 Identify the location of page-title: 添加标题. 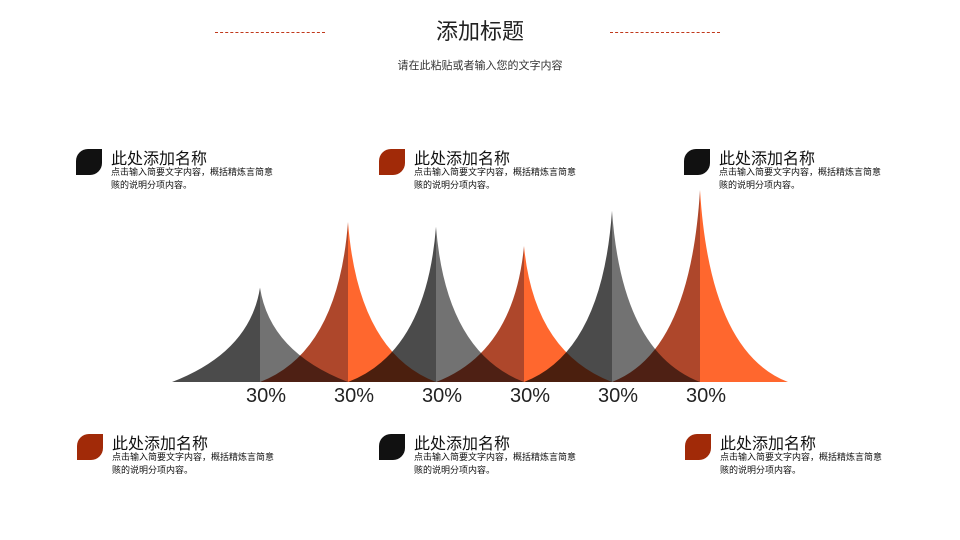
(479, 32).